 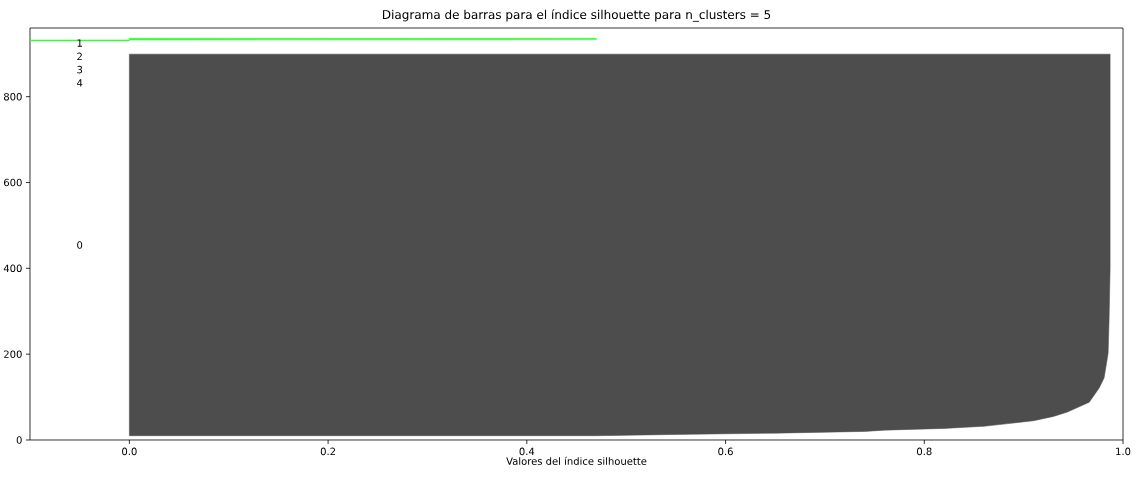 What do you see at coordinates (80, 69) in the screenshot?
I see `annotation: 3` at bounding box center [80, 69].